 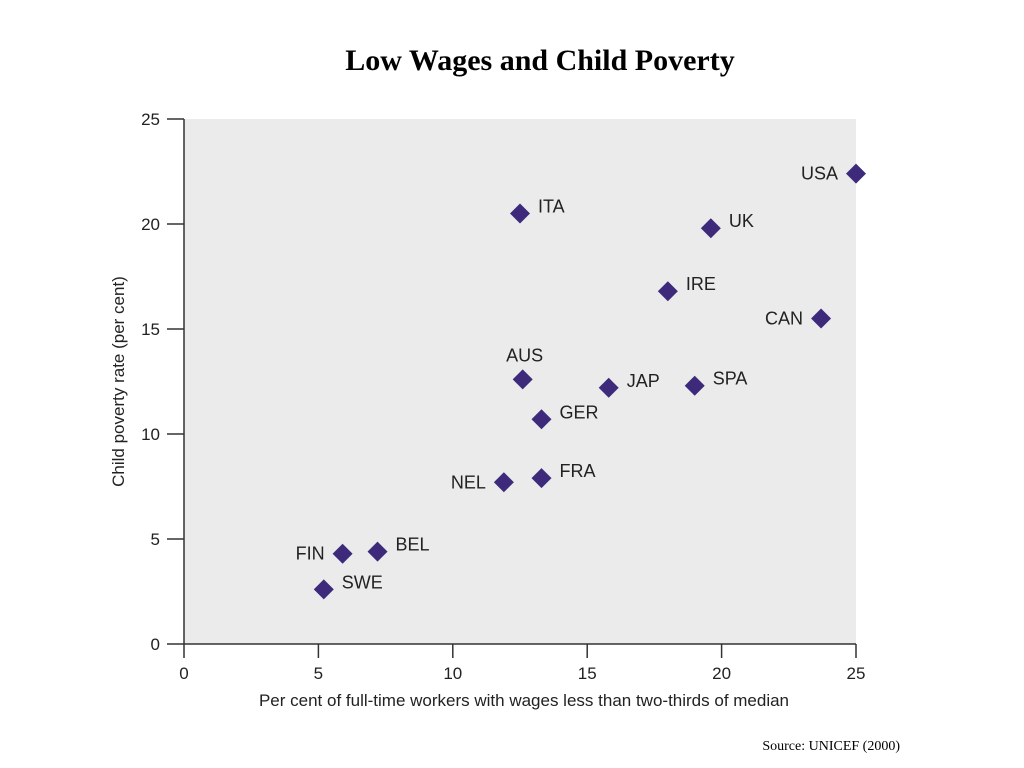 I want to click on source-note: Source: UNICEF (2000), so click(x=831, y=746).